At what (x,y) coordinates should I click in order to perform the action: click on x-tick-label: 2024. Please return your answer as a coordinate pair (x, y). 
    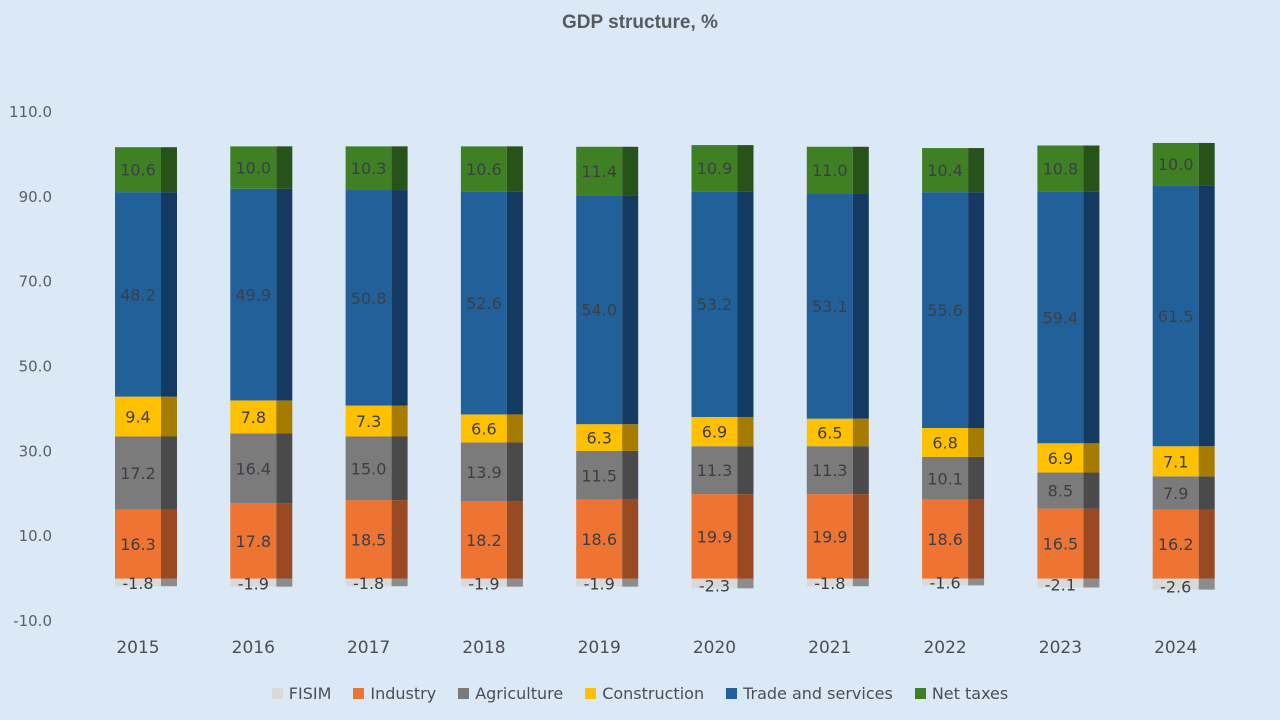
    Looking at the image, I should click on (1175, 648).